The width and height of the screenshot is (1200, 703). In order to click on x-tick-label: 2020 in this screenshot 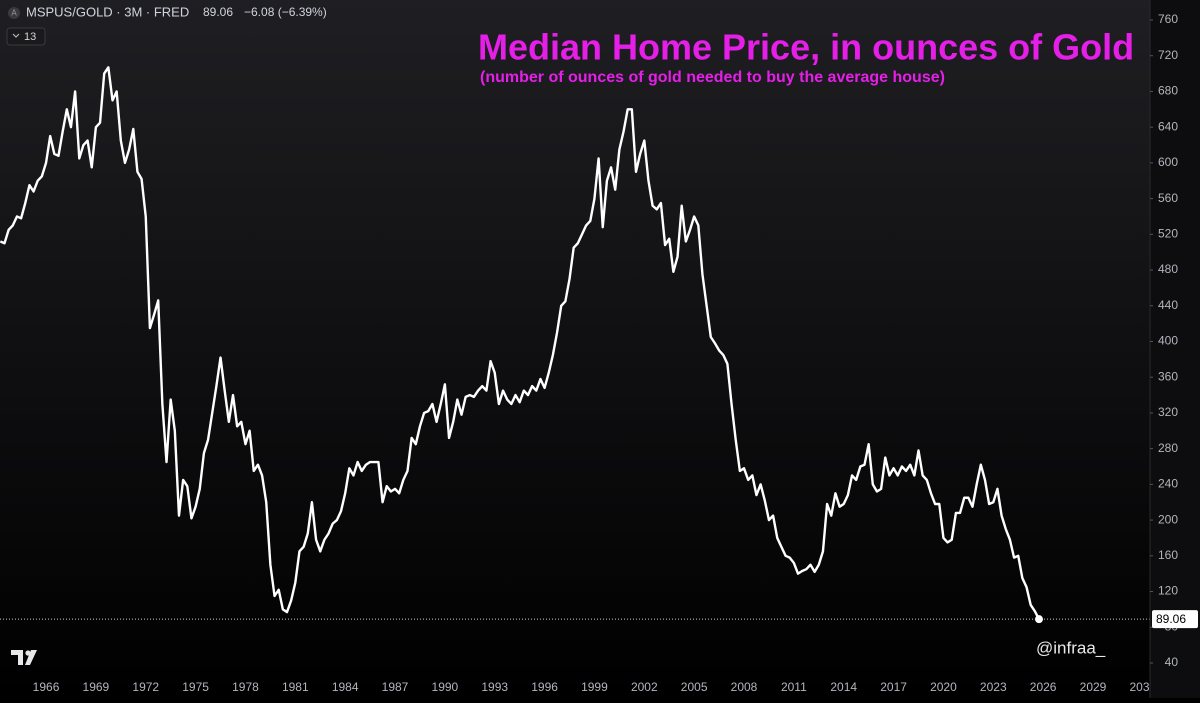, I will do `click(943, 687)`.